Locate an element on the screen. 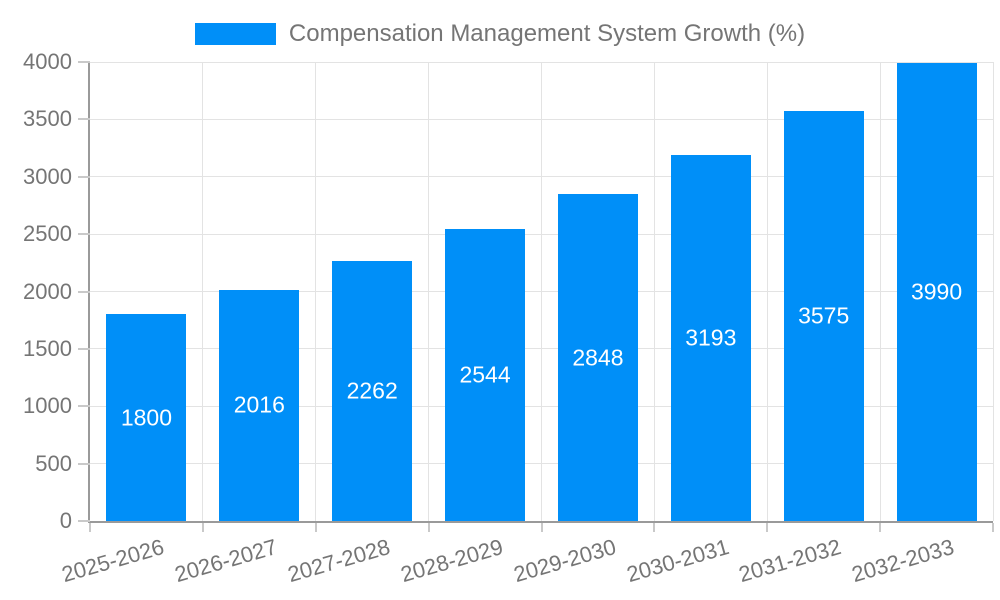 This screenshot has height=600, width=1000. bar-value-label: 2544 is located at coordinates (485, 374).